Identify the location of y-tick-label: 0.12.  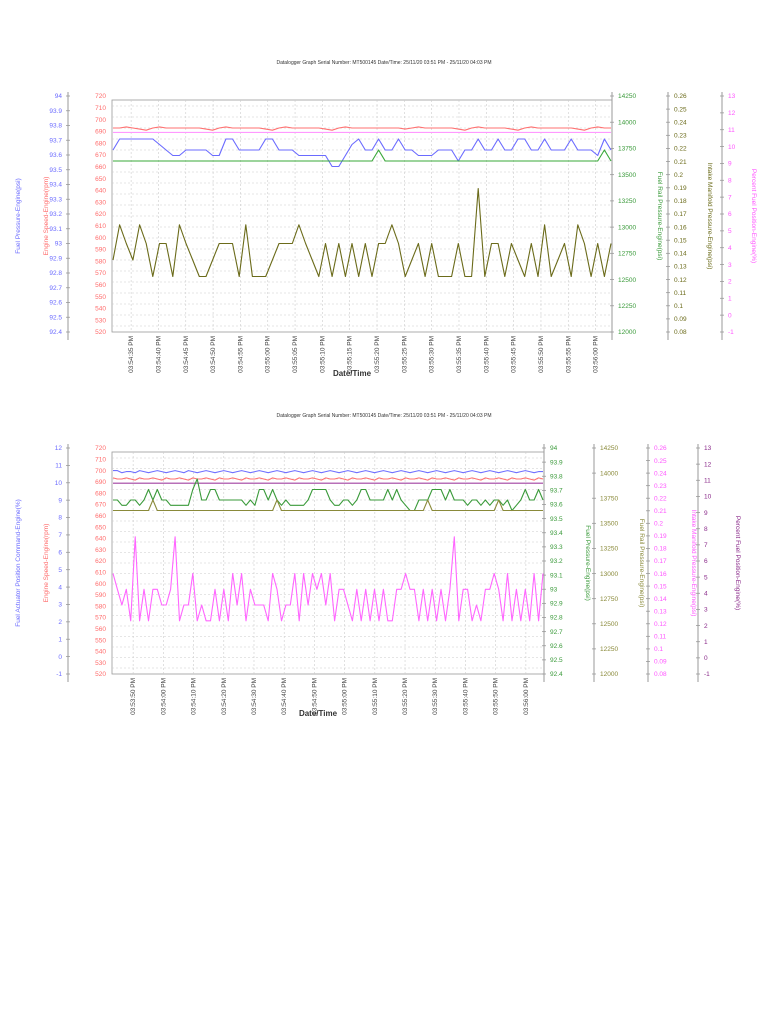
(660, 624).